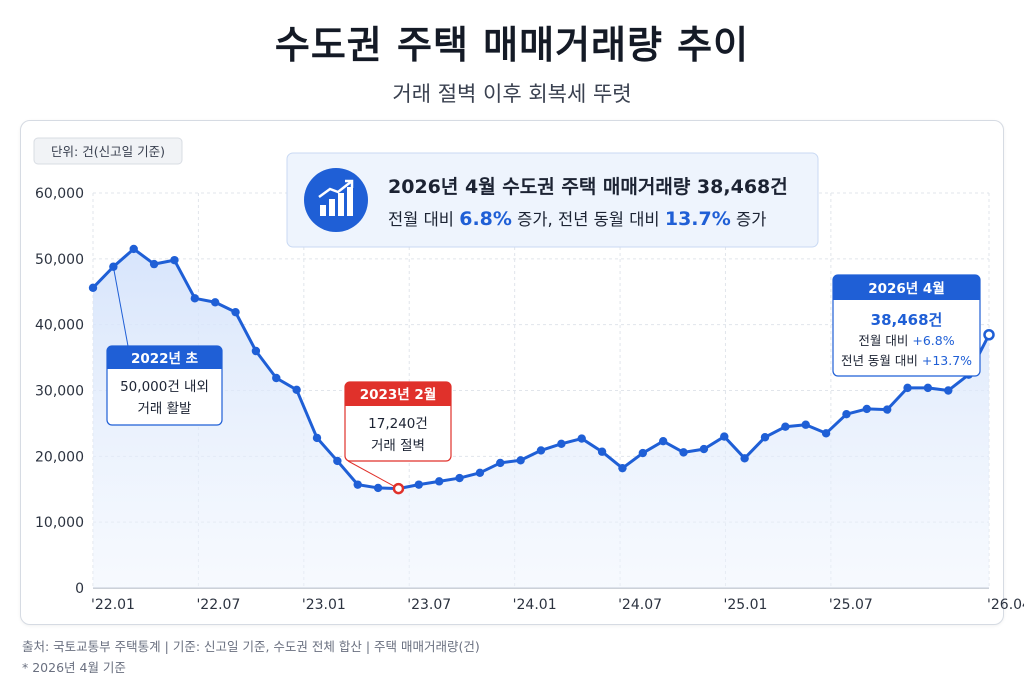 The width and height of the screenshot is (1024, 683). I want to click on x-tick-label: '22.01, so click(113, 605).